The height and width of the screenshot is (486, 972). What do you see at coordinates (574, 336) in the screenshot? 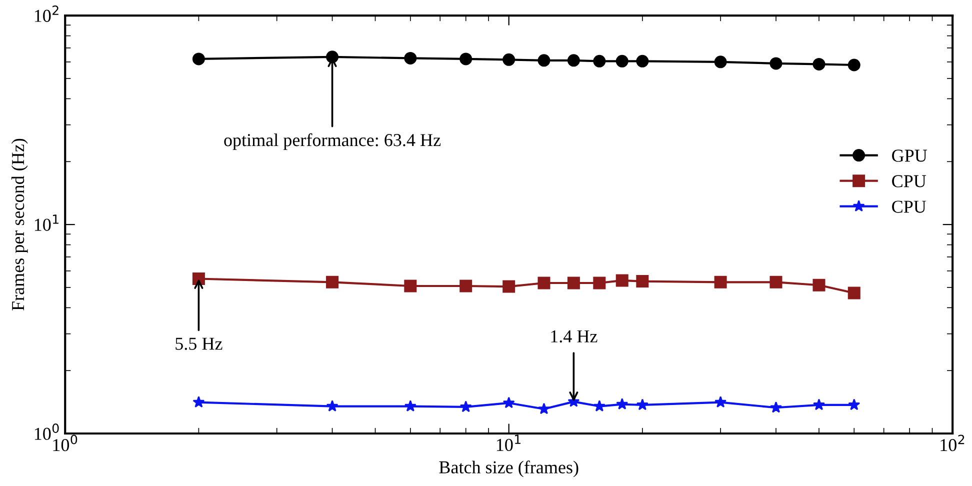
I see `annotation: 1.4 Hz` at bounding box center [574, 336].